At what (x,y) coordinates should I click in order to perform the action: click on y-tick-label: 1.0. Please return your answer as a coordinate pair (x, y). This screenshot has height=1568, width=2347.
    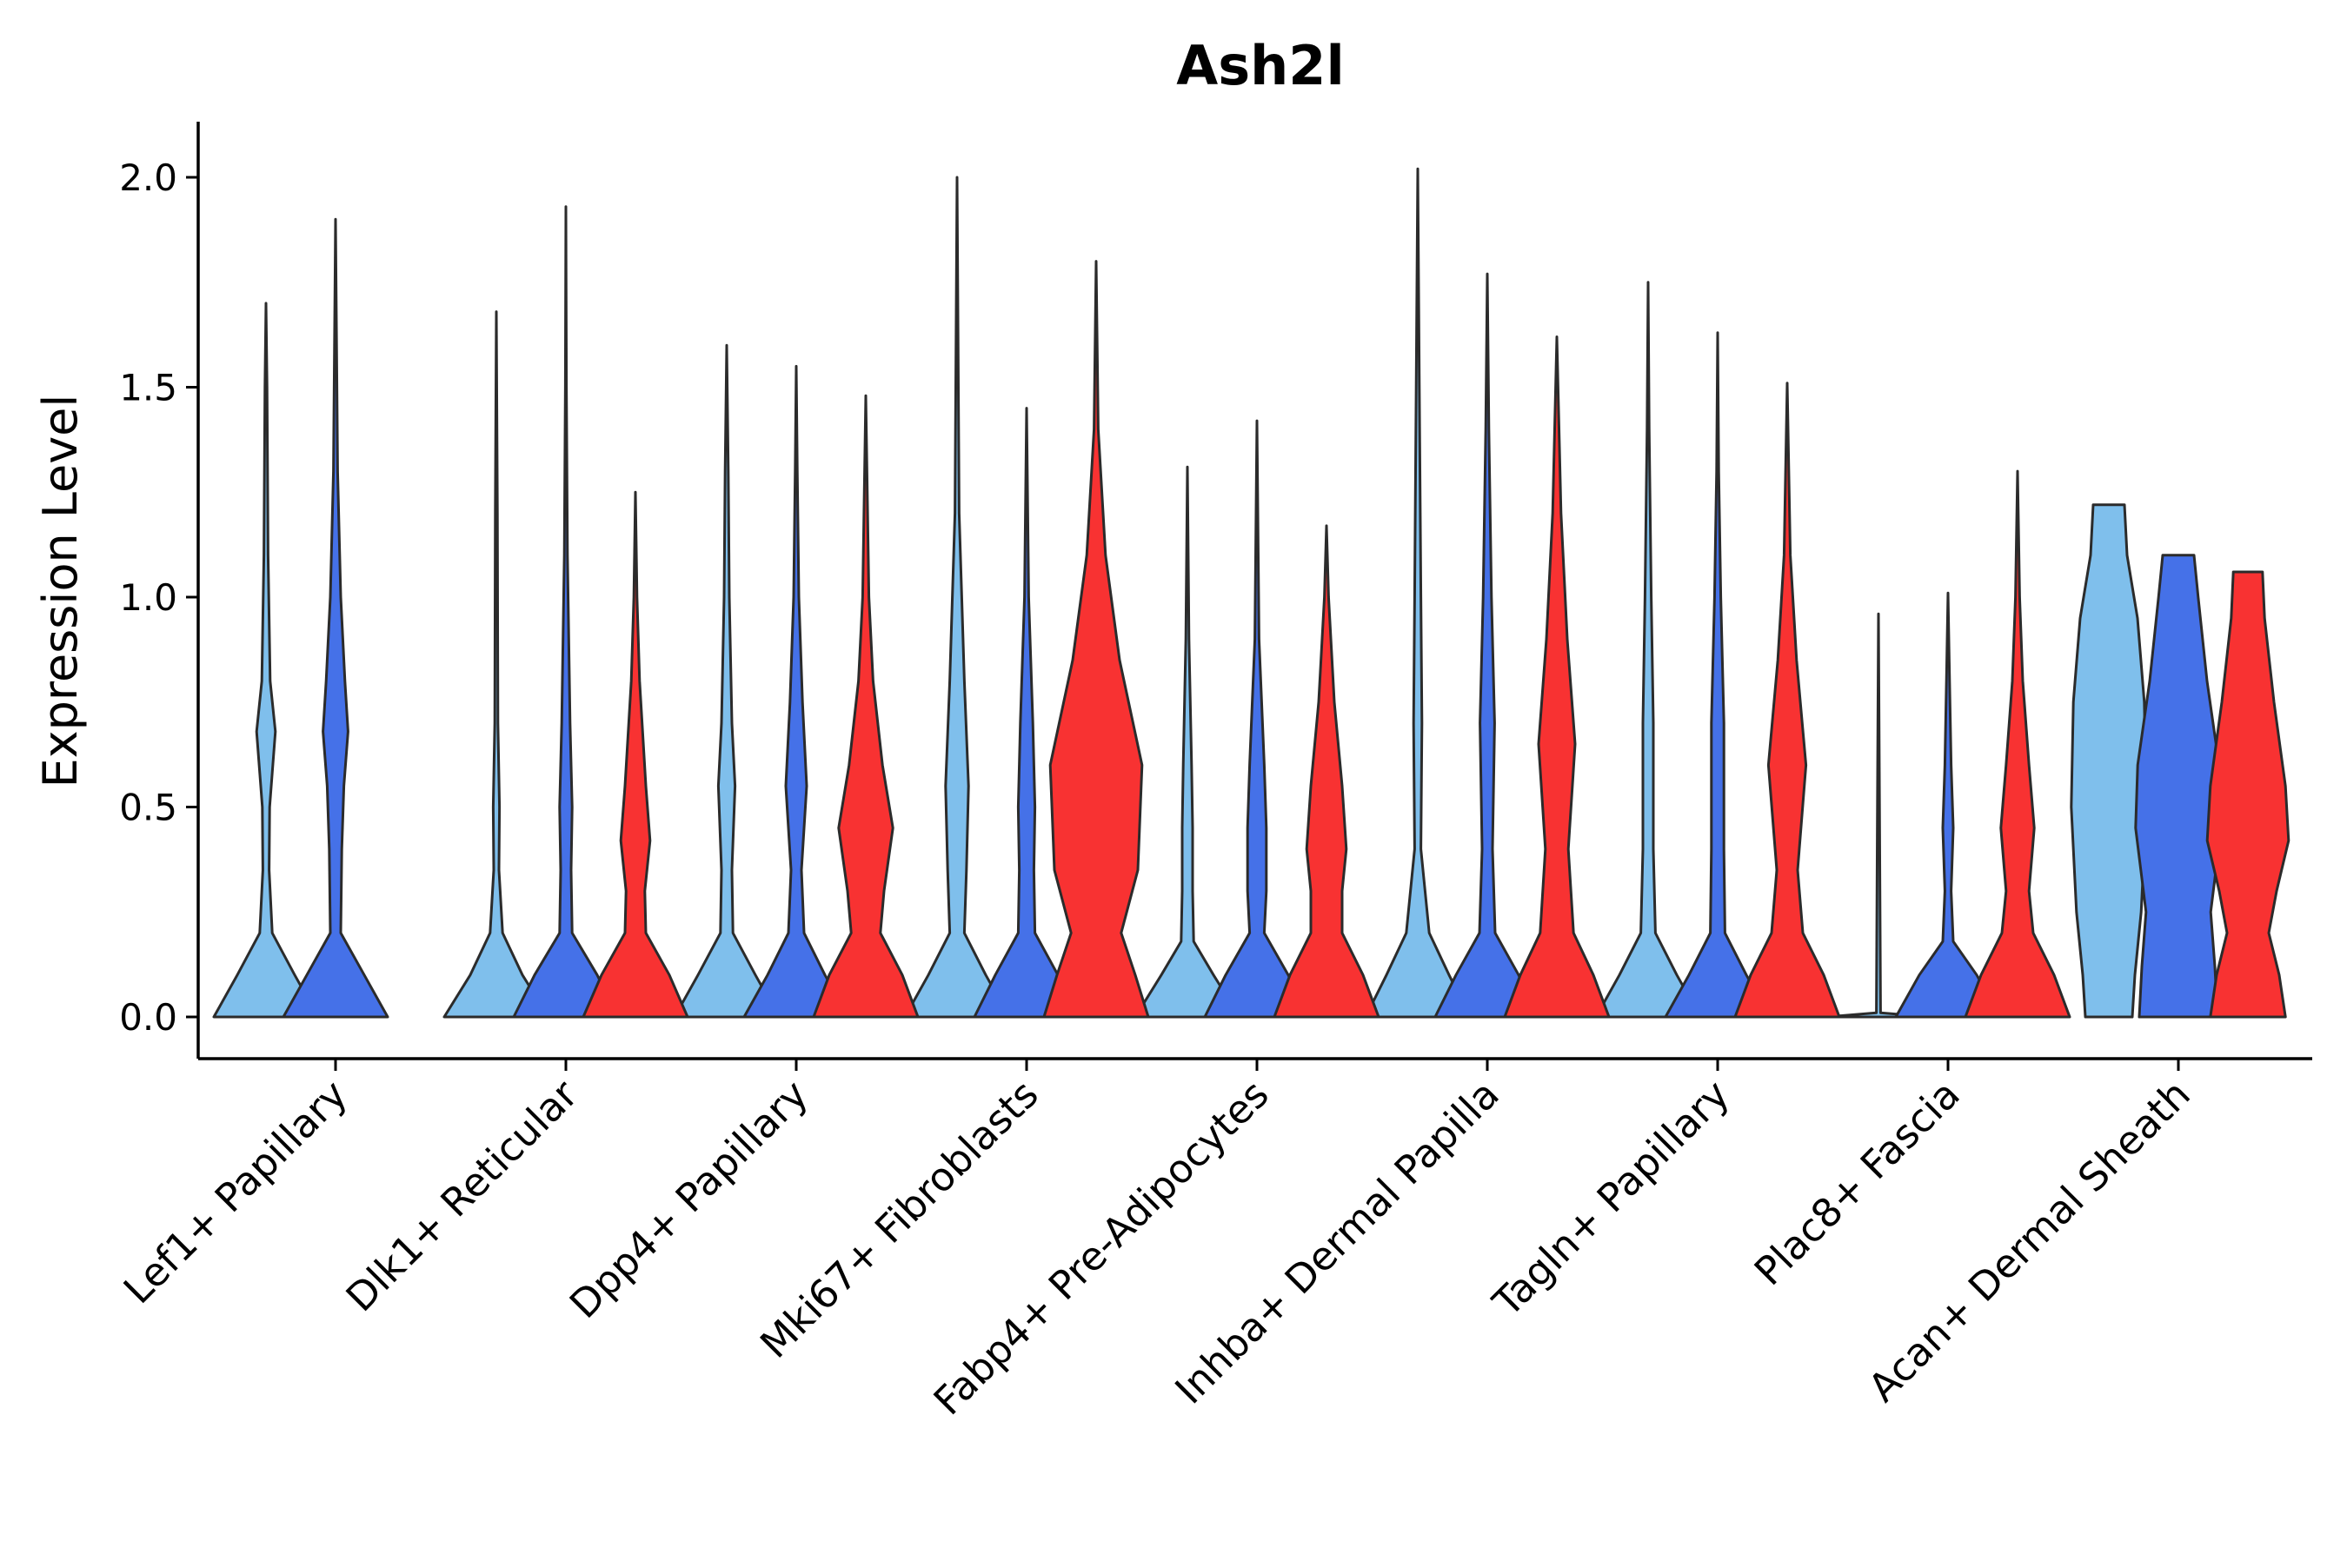
    Looking at the image, I should click on (148, 597).